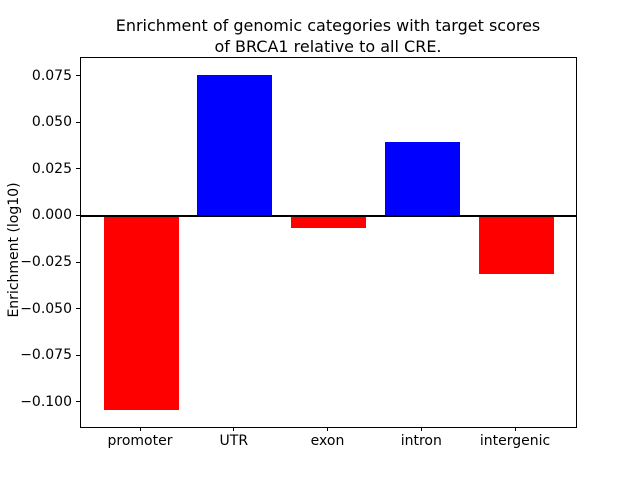 This screenshot has width=640, height=480. I want to click on y-tick-label: 0.050, so click(51, 122).